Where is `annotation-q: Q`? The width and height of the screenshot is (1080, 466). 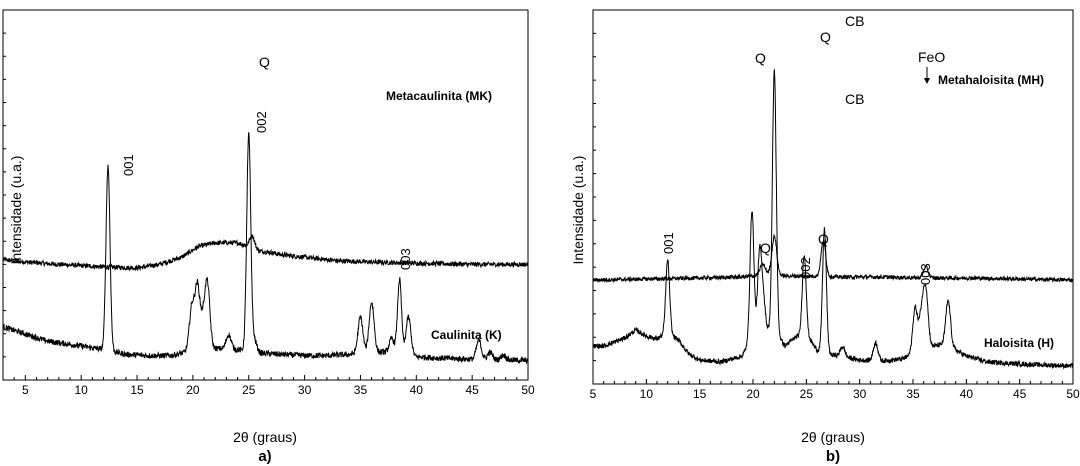
annotation-q: Q is located at coordinates (264, 62).